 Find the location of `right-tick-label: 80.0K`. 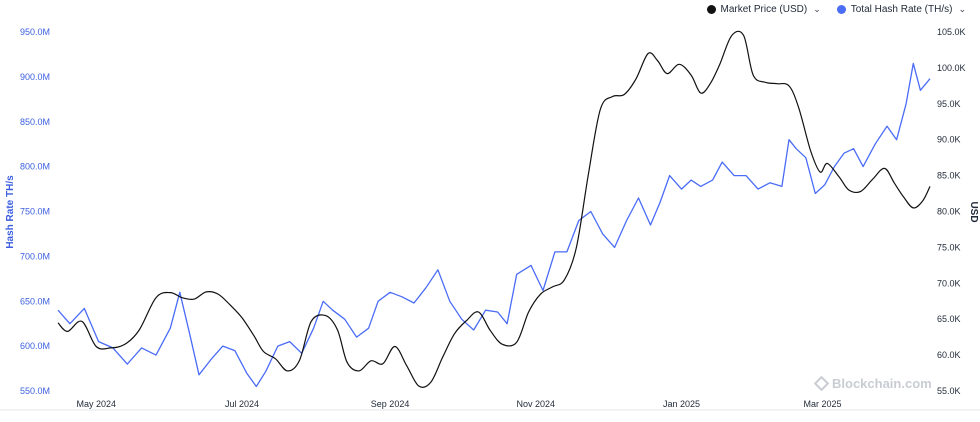

right-tick-label: 80.0K is located at coordinates (949, 212).